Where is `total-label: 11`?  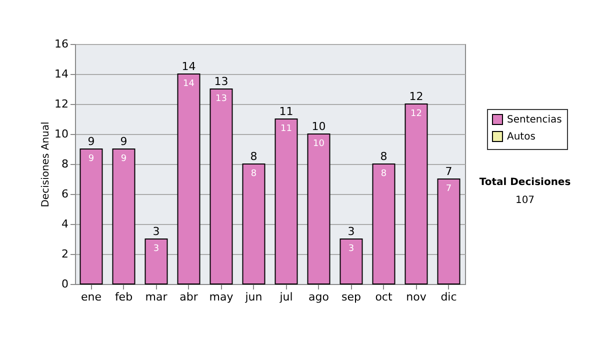
total-label: 11 is located at coordinates (286, 111).